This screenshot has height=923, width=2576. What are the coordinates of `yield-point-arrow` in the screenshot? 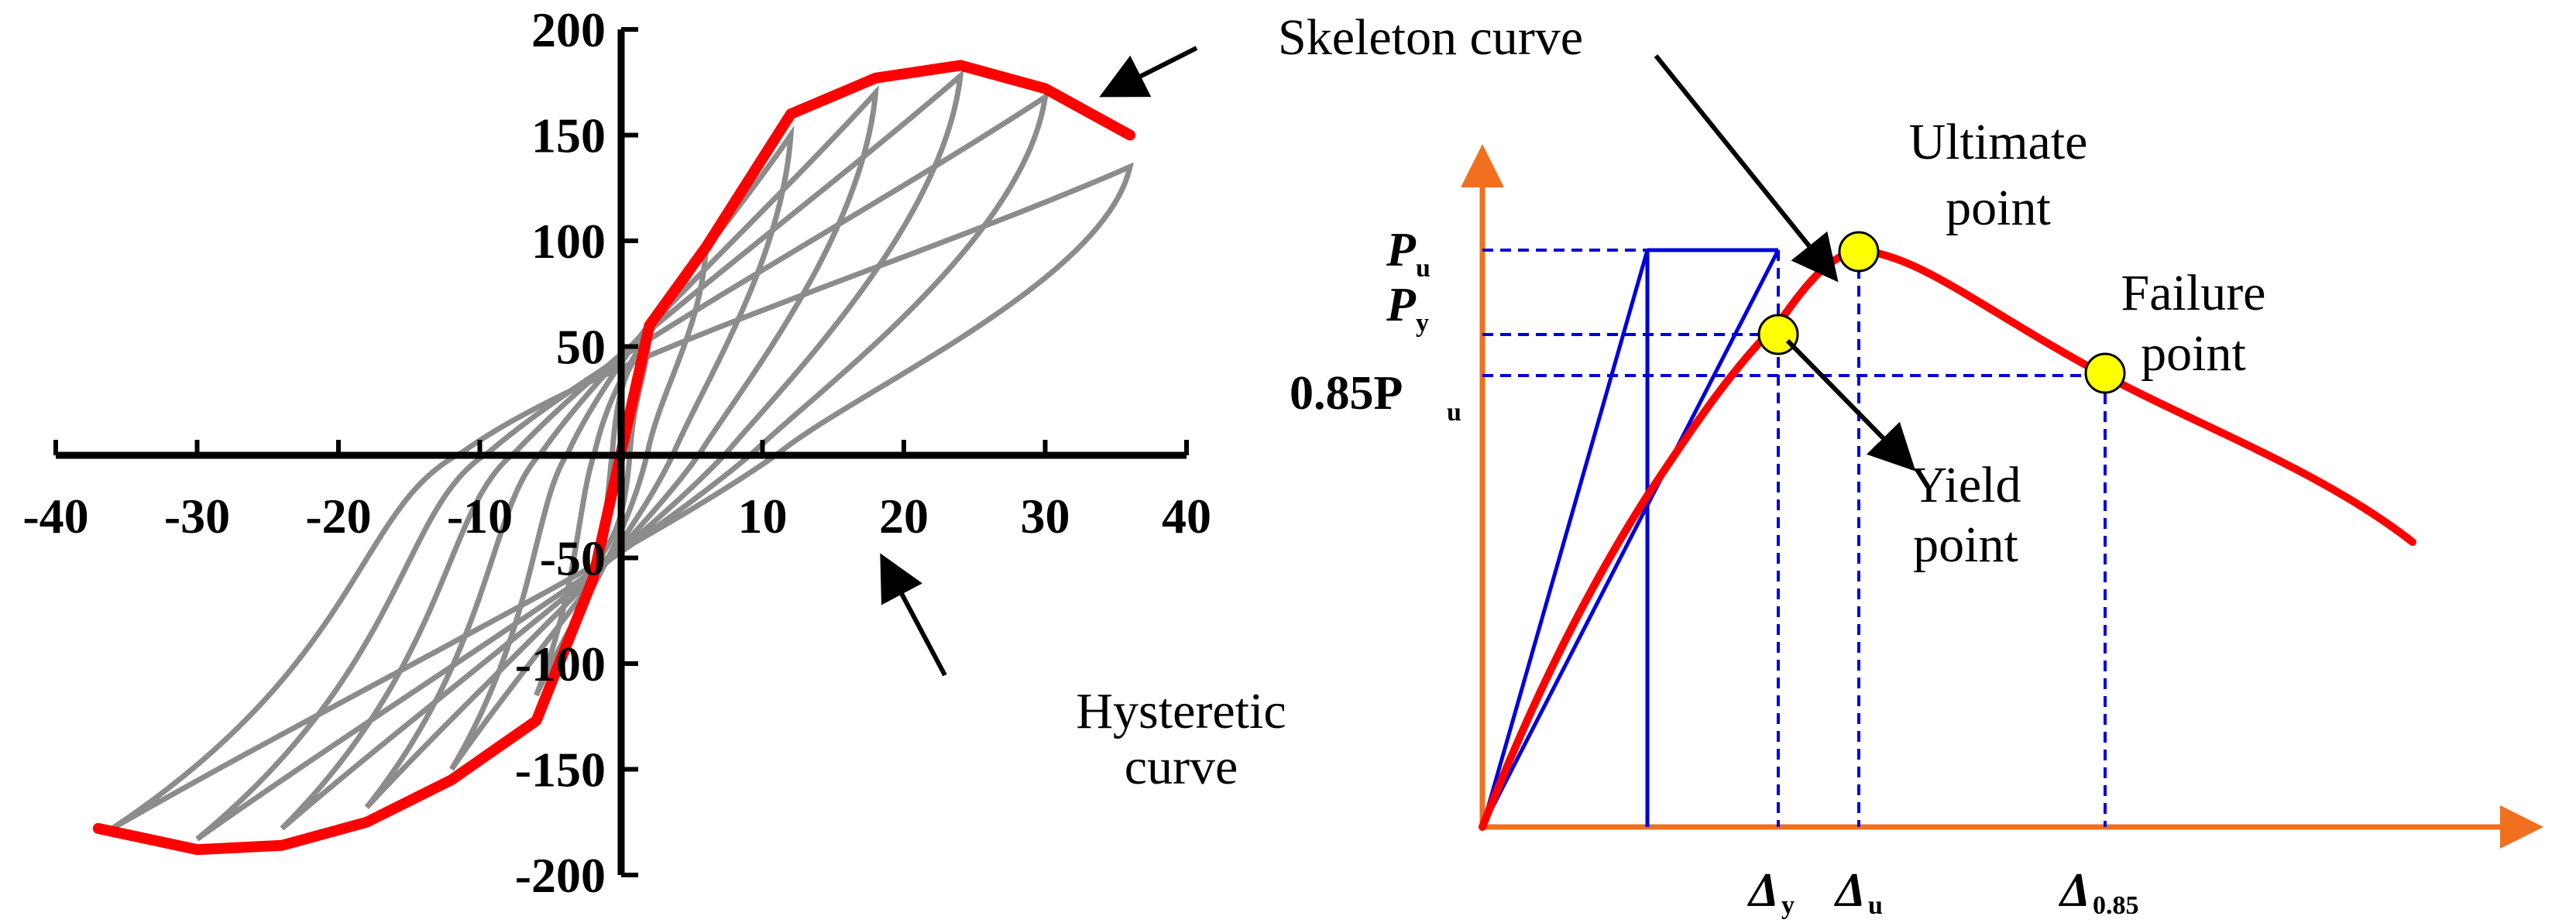 It's located at (1850, 405).